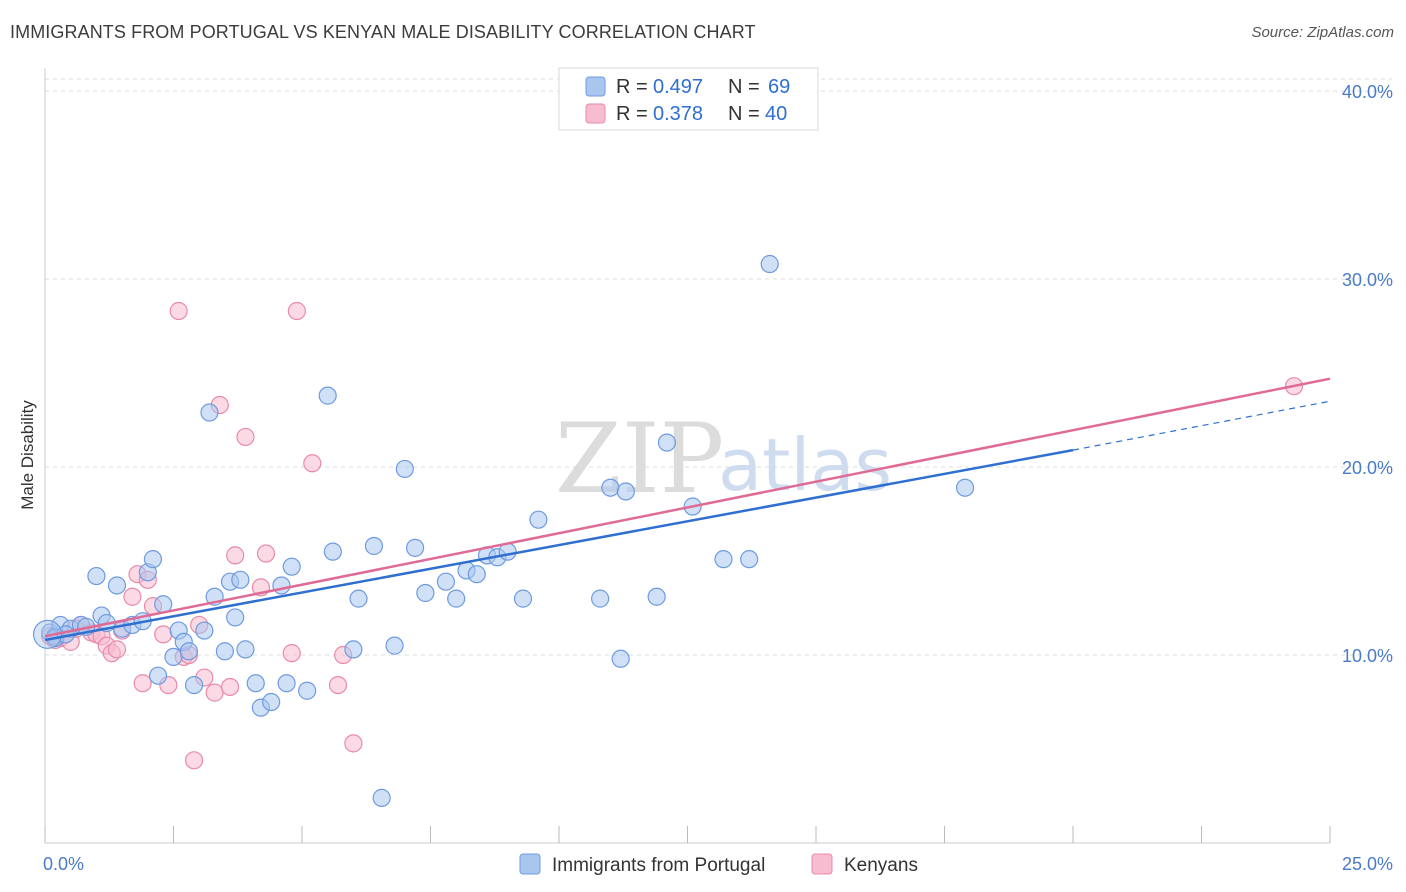  I want to click on y-tick-labels: 10.0% 20.0% 30.0% 40.0%, so click(1367, 374).